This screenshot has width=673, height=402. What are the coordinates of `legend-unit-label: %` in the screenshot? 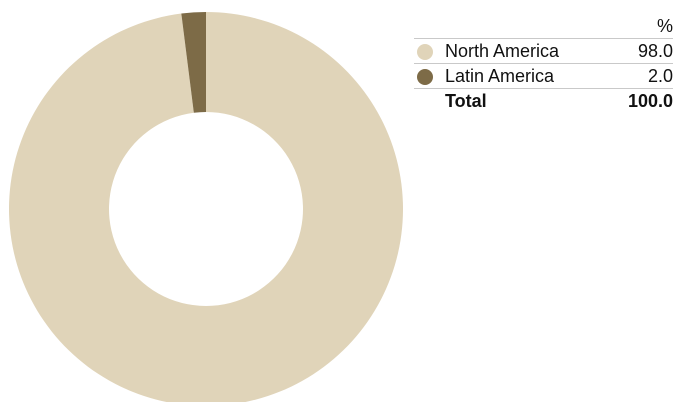 It's located at (664, 25).